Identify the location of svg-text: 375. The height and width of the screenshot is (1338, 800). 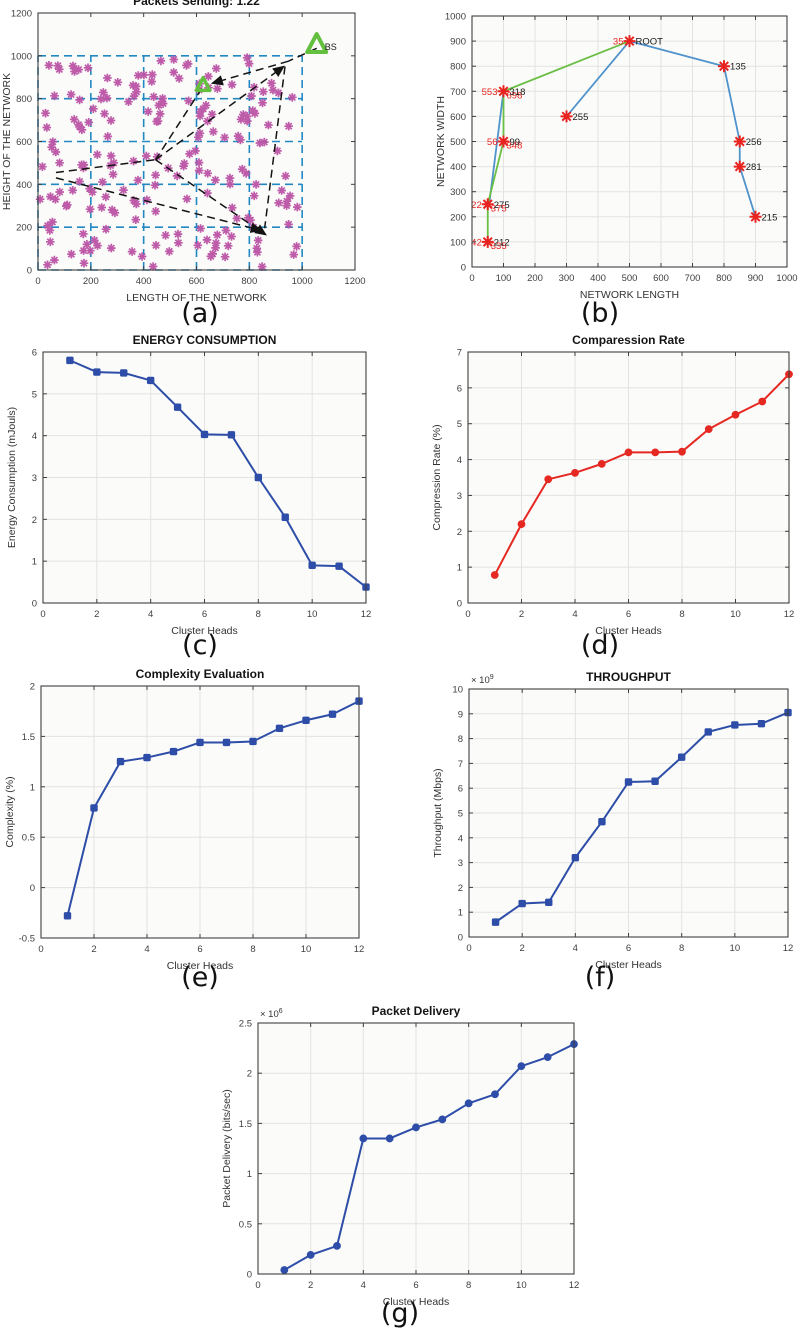
(499, 208).